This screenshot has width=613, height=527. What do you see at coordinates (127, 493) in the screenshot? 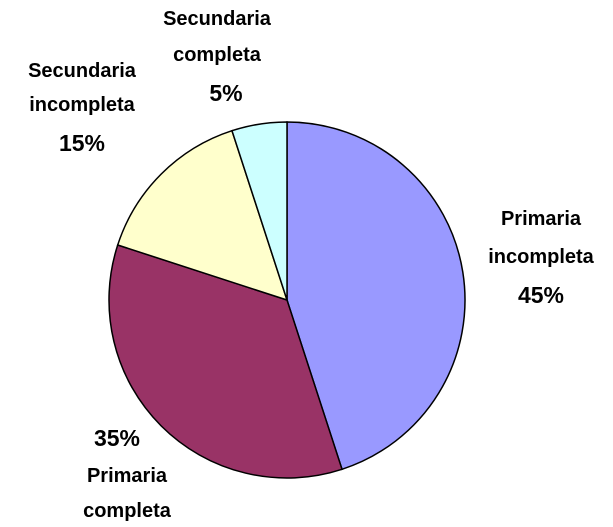
I see `slice-label: Primaria completa` at bounding box center [127, 493].